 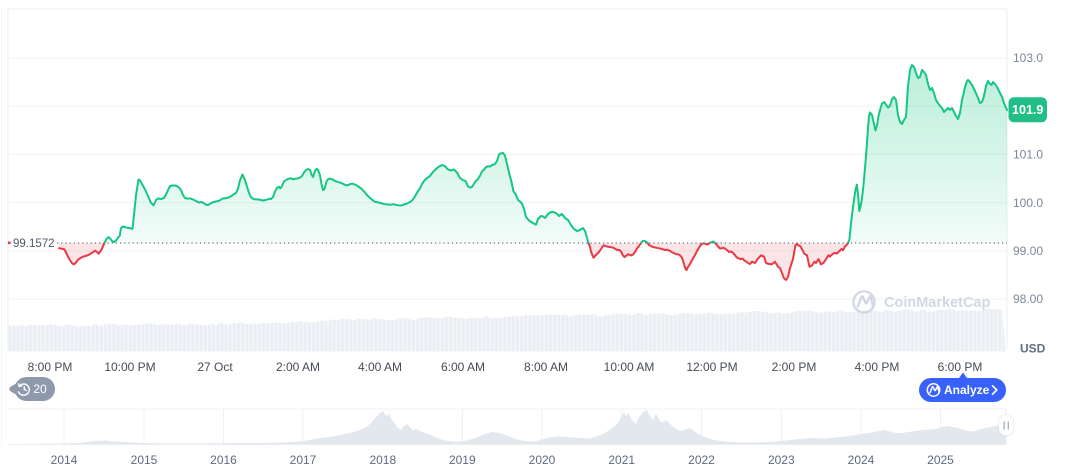 I want to click on svg-text: 8:00 AM, so click(x=546, y=367).